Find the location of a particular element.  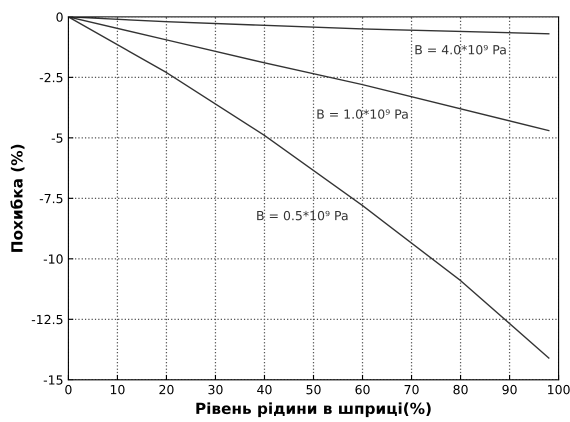

x-tick-label: 10 is located at coordinates (117, 389).